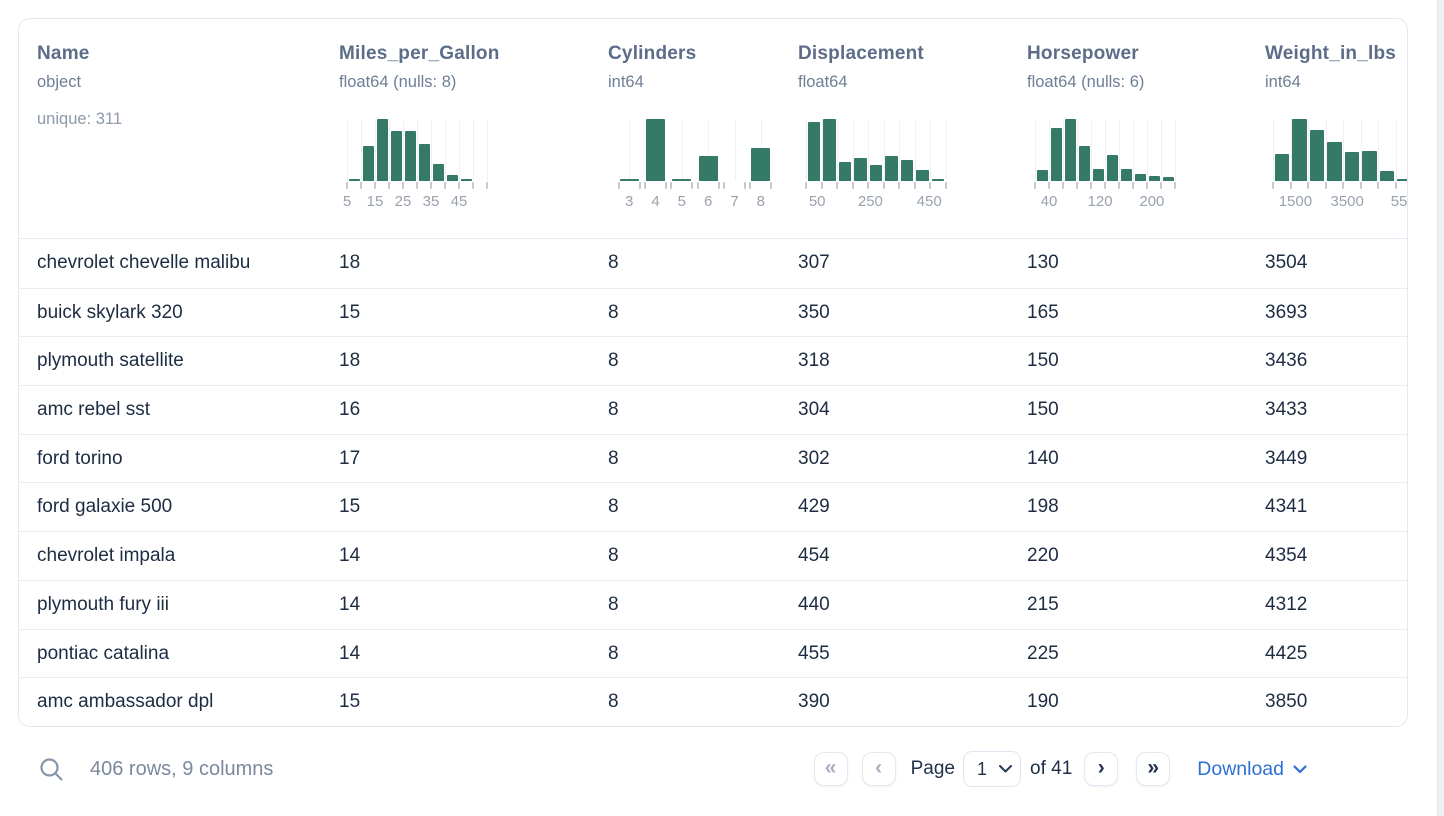  What do you see at coordinates (817, 201) in the screenshot?
I see `histogram-axis-label: 50` at bounding box center [817, 201].